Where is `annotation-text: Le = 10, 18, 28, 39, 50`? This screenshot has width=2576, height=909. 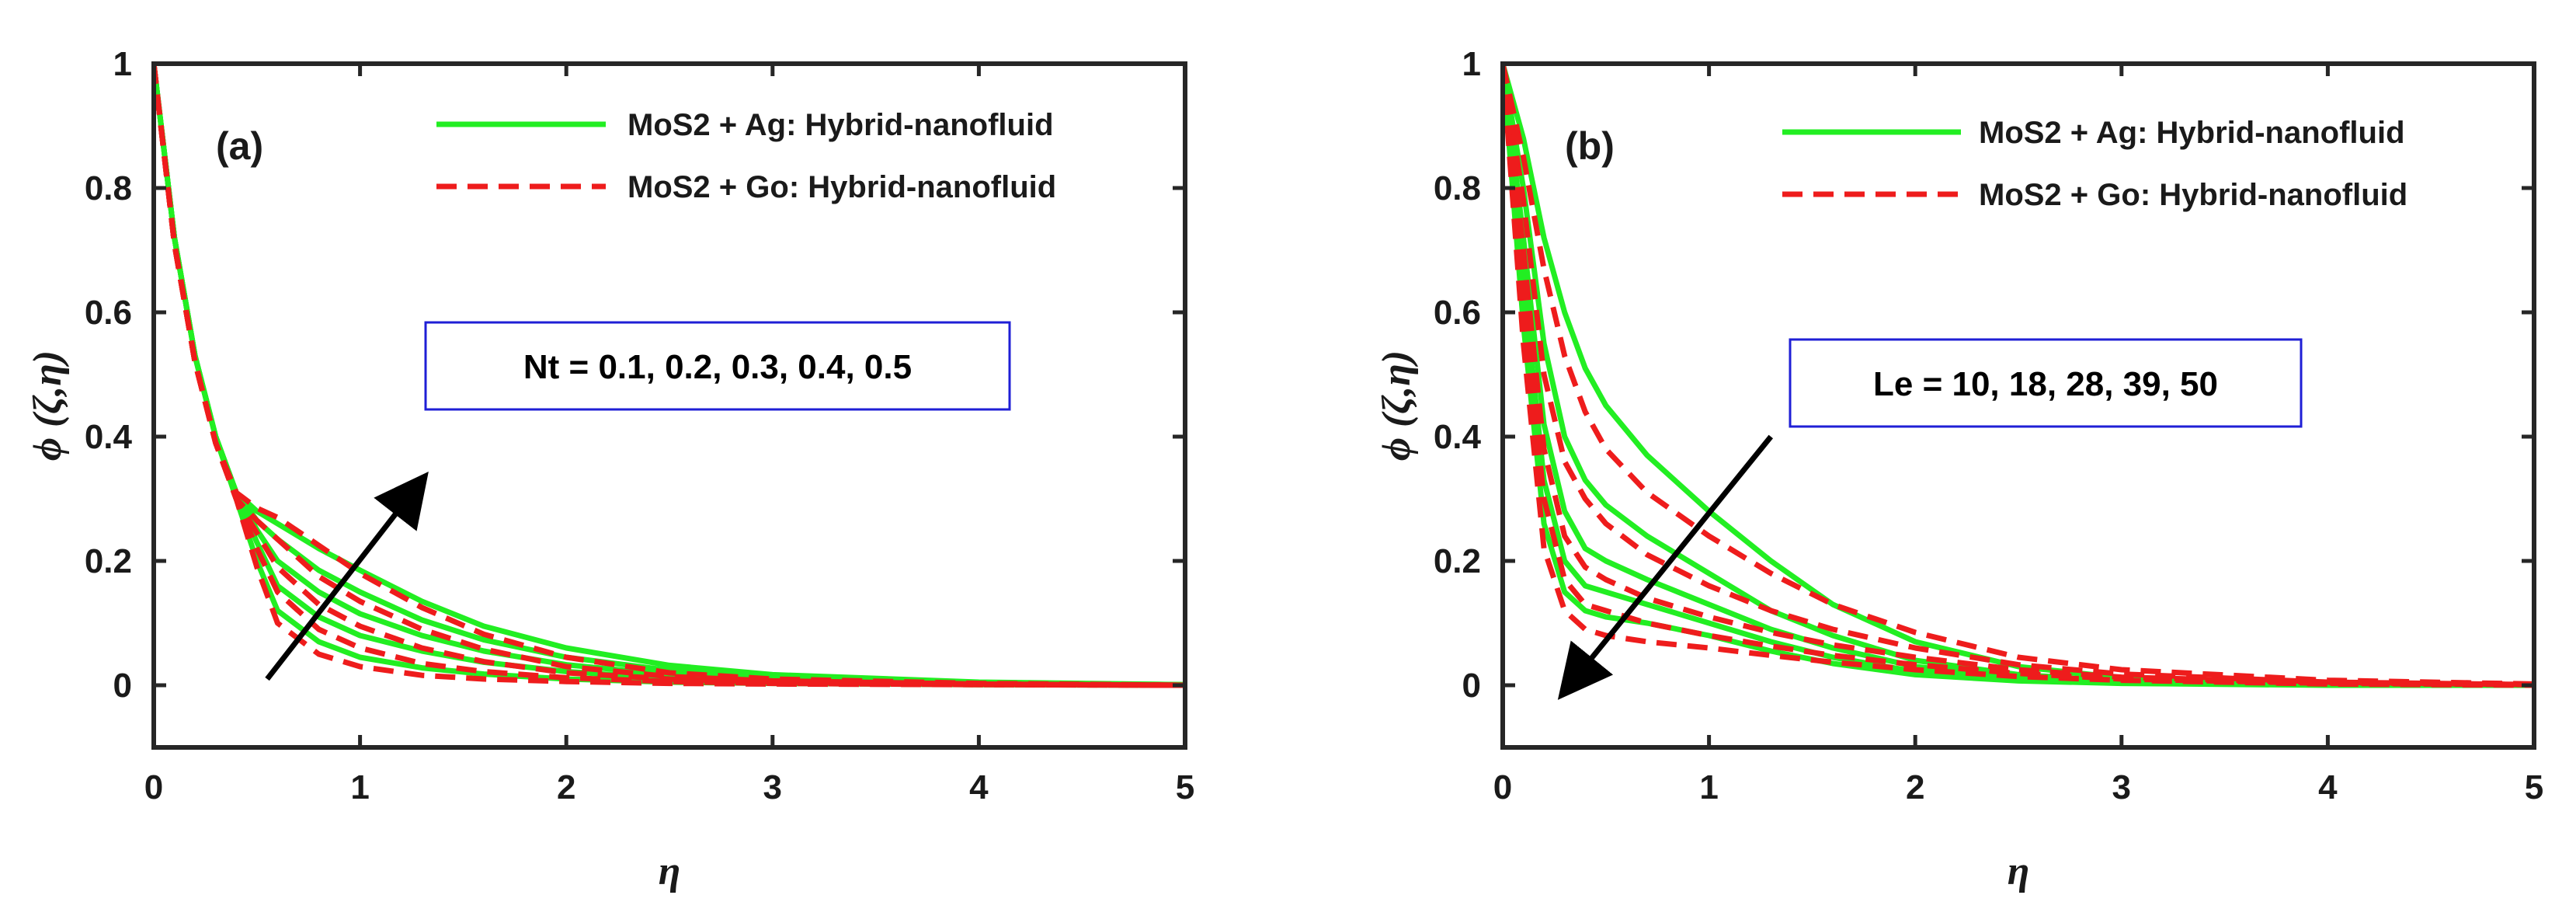
annotation-text: Le = 10, 18, 28, 39, 50 is located at coordinates (2045, 384).